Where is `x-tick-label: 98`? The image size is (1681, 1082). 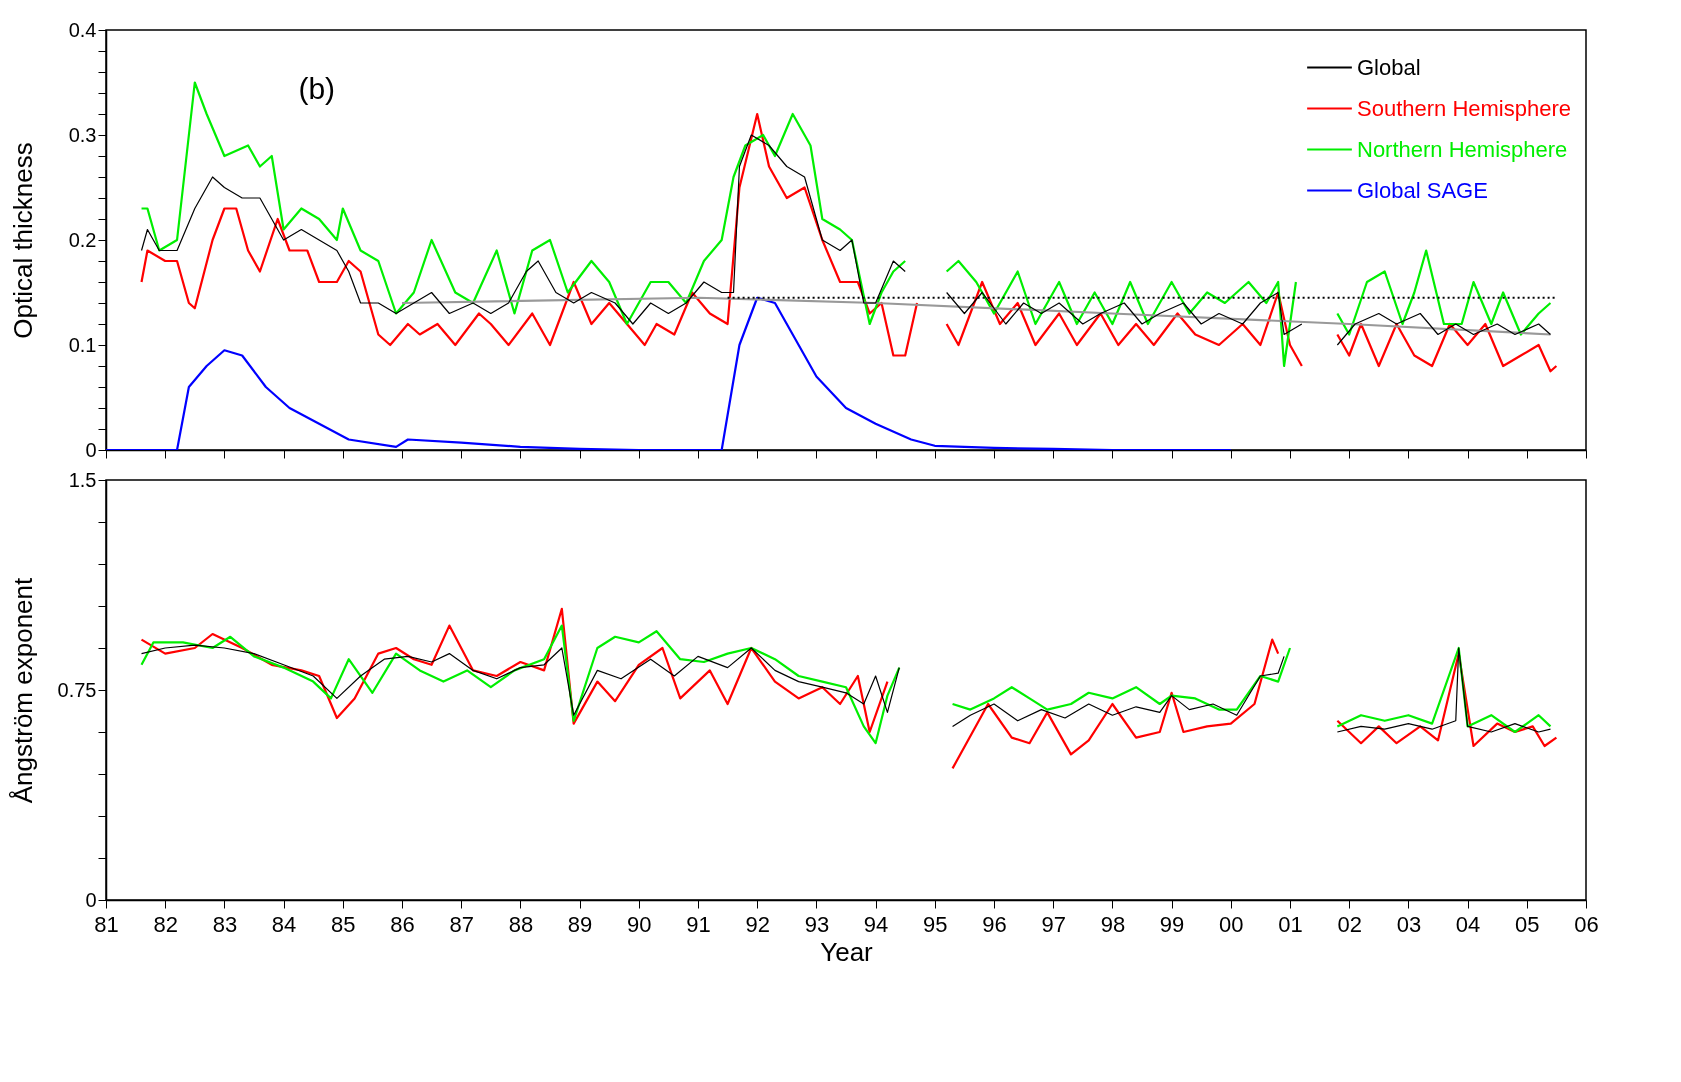 x-tick-label: 98 is located at coordinates (1113, 924).